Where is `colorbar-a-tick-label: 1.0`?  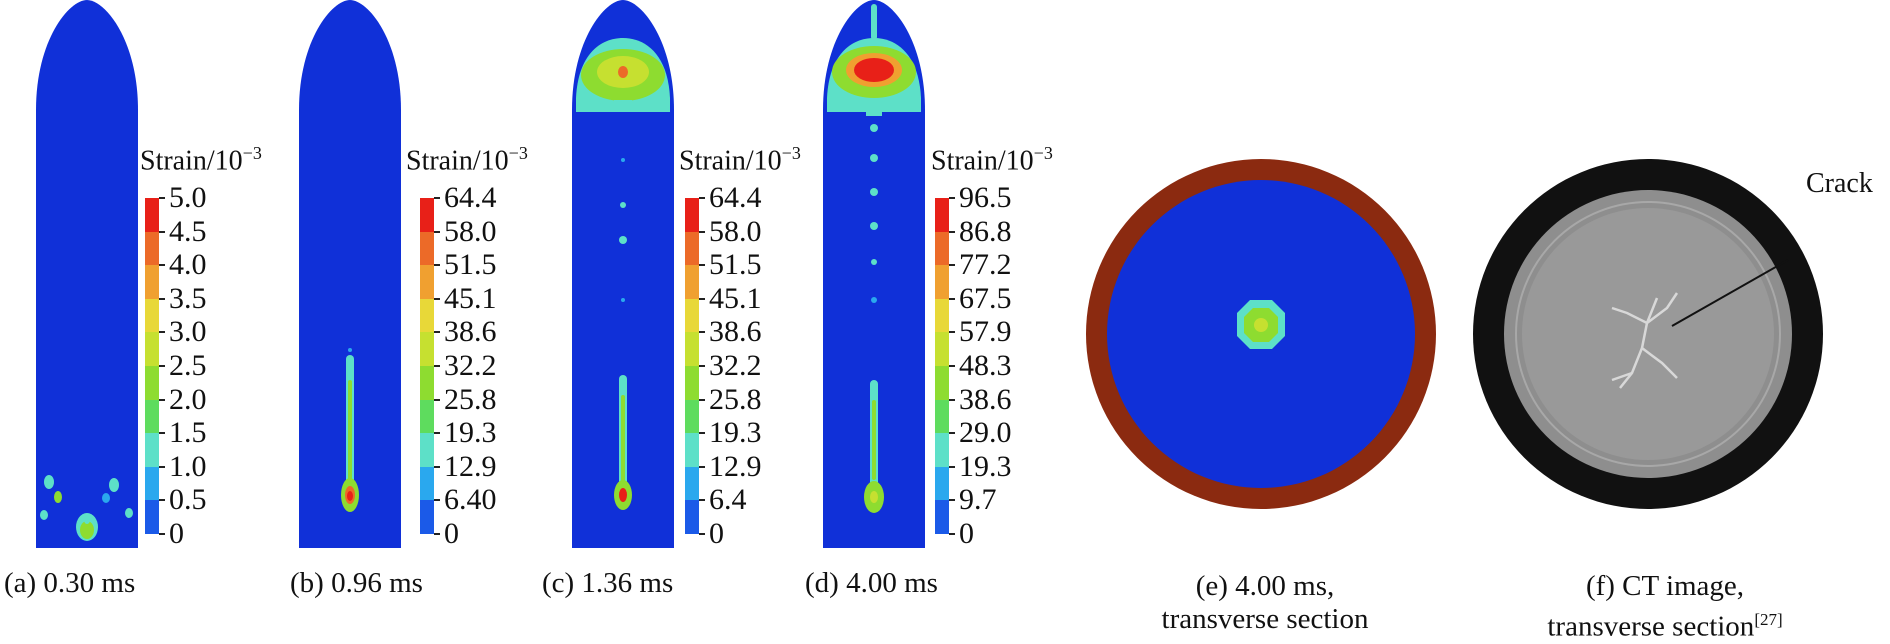
colorbar-a-tick-label: 1.0 is located at coordinates (188, 466).